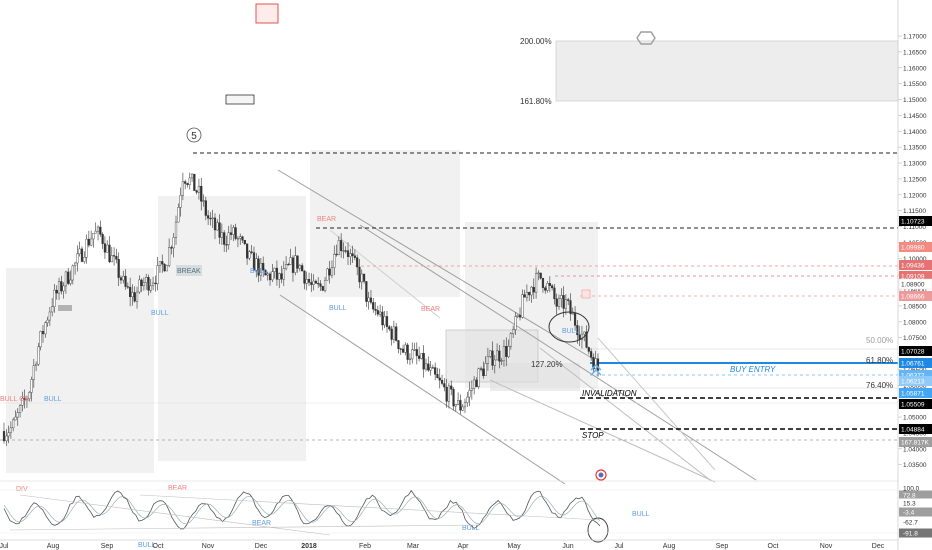  I want to click on diag, so click(656, 404).